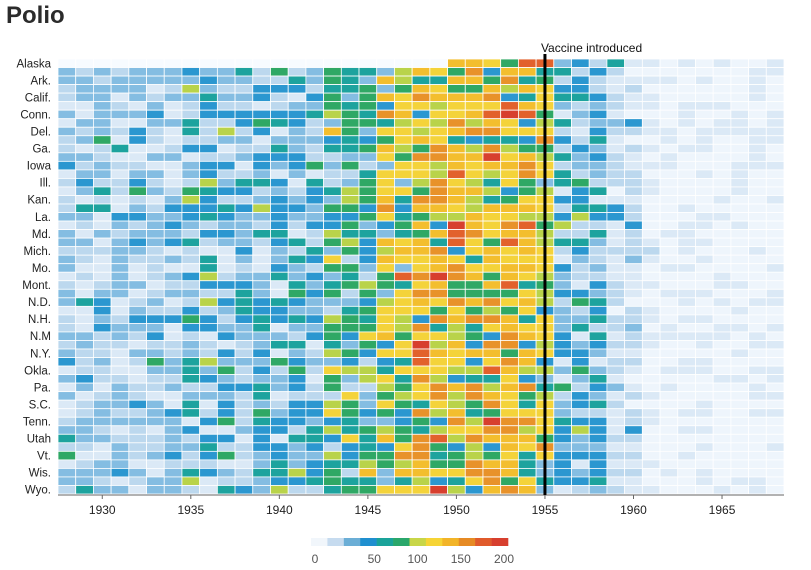 The image size is (811, 570). I want to click on state-label: Mich., so click(37, 252).